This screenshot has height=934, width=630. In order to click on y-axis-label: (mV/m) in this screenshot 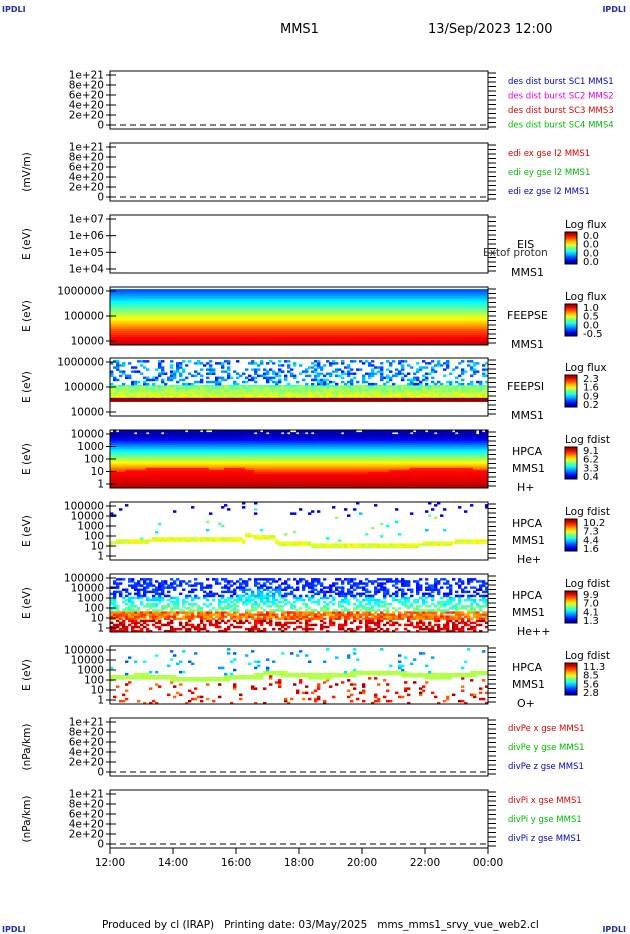, I will do `click(27, 171)`.